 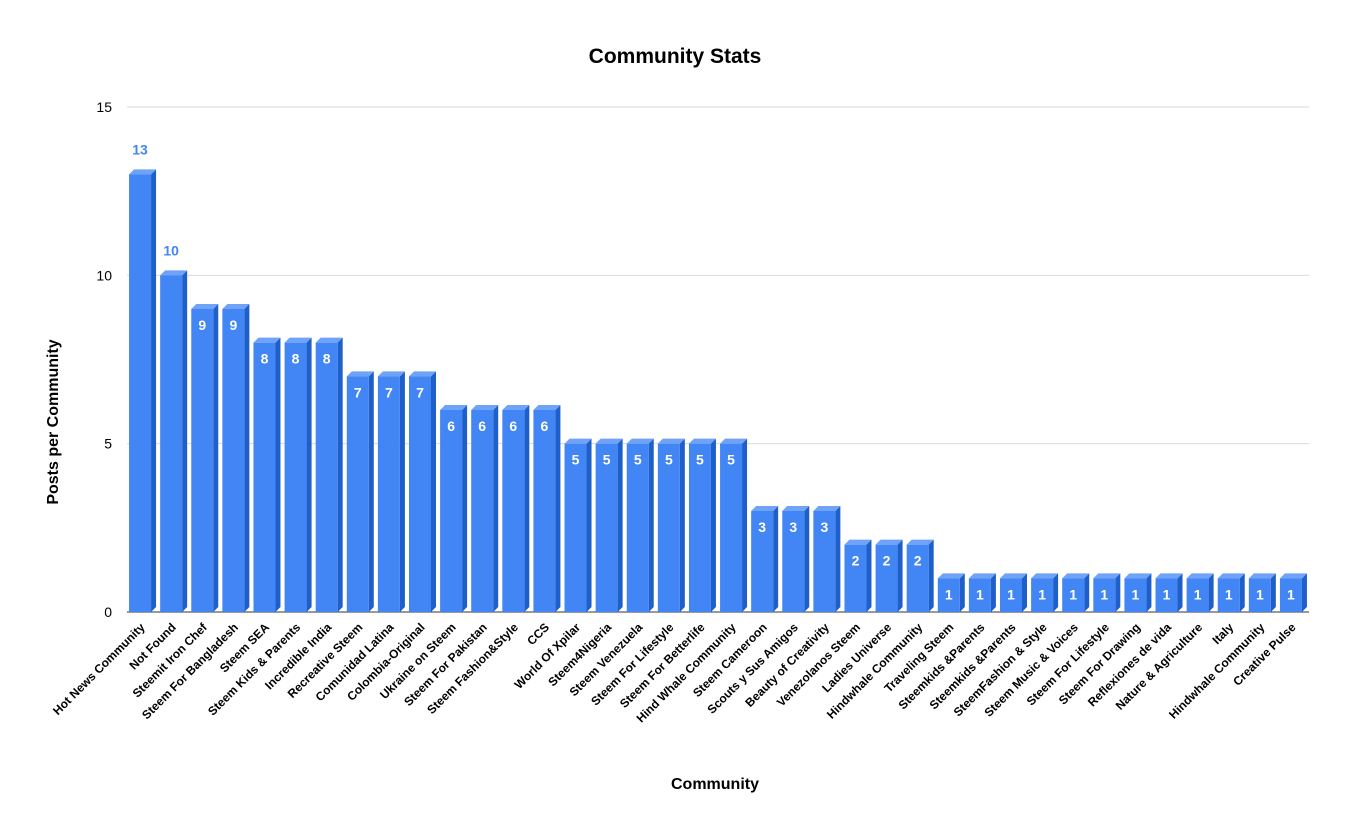 I want to click on data-label: 7, so click(x=358, y=392).